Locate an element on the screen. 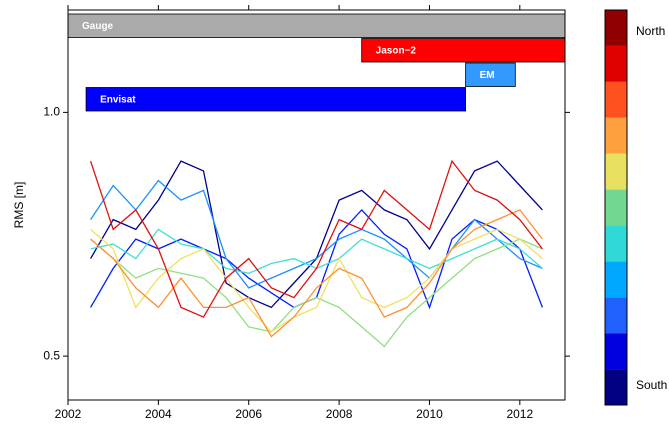 This screenshot has width=669, height=432. series-line is located at coordinates (316, 251).